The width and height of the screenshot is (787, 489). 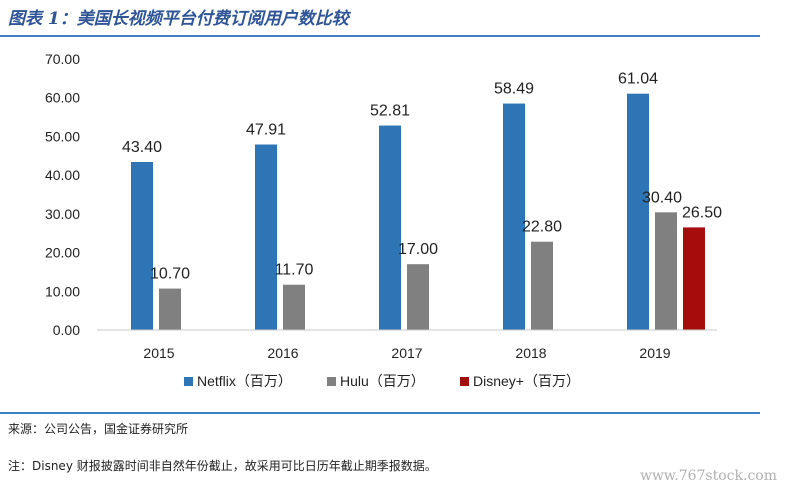 I want to click on x-tick-label: 2018, so click(x=530, y=353).